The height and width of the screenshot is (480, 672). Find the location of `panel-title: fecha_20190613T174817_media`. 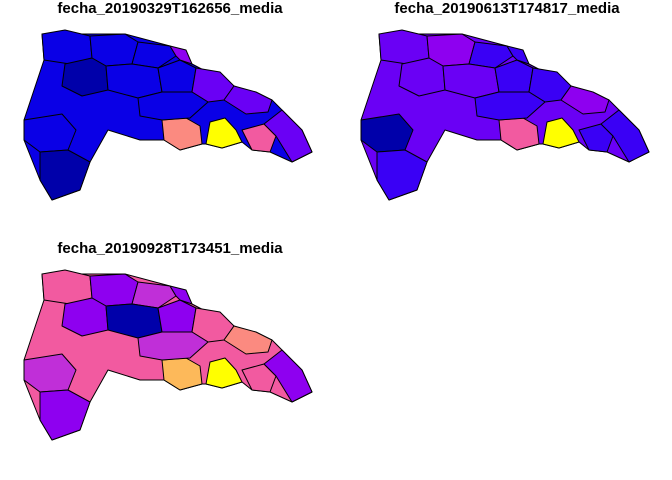

panel-title: fecha_20190613T174817_media is located at coordinates (507, 8).